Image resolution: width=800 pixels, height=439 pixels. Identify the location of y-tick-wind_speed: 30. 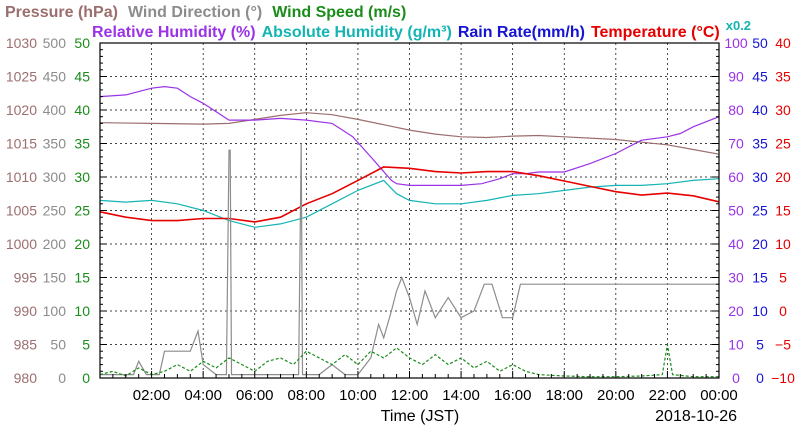
(82, 177).